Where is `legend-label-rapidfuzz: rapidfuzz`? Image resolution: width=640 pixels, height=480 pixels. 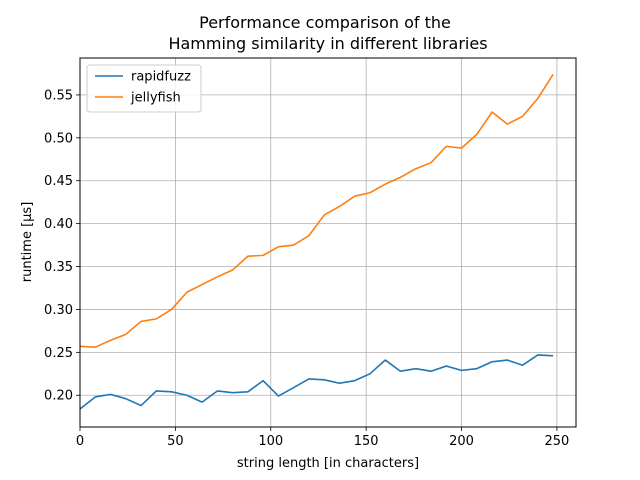 legend-label-rapidfuzz: rapidfuzz is located at coordinates (161, 77).